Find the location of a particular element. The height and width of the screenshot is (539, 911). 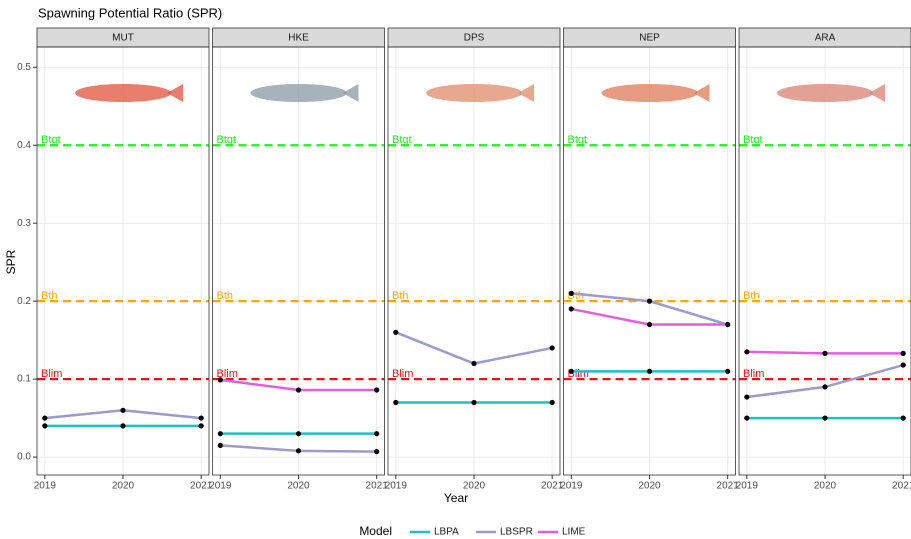

x-axis-title: Year is located at coordinates (456, 498).